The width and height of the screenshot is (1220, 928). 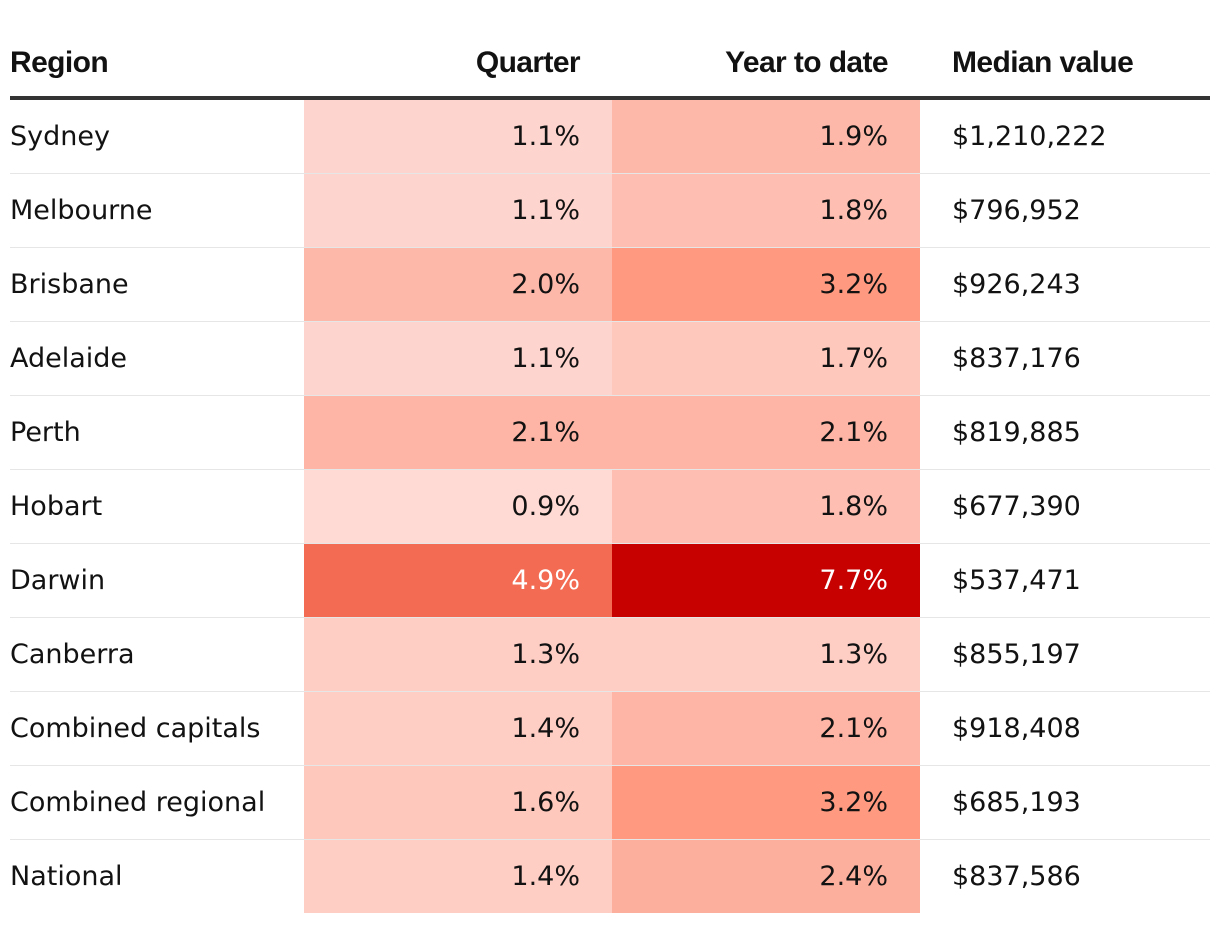 What do you see at coordinates (157, 136) in the screenshot?
I see `region-cell: Sydney` at bounding box center [157, 136].